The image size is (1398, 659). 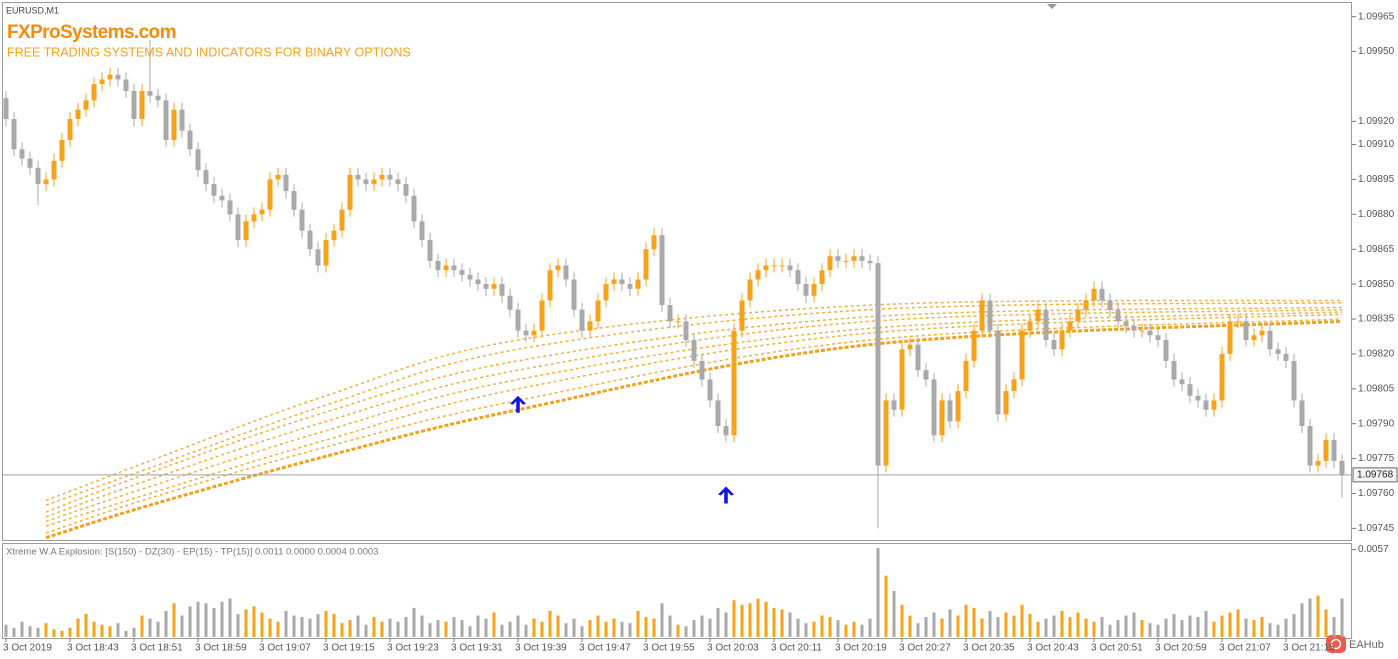 What do you see at coordinates (27, 648) in the screenshot?
I see `x-tick-label: 3 Oct 2019` at bounding box center [27, 648].